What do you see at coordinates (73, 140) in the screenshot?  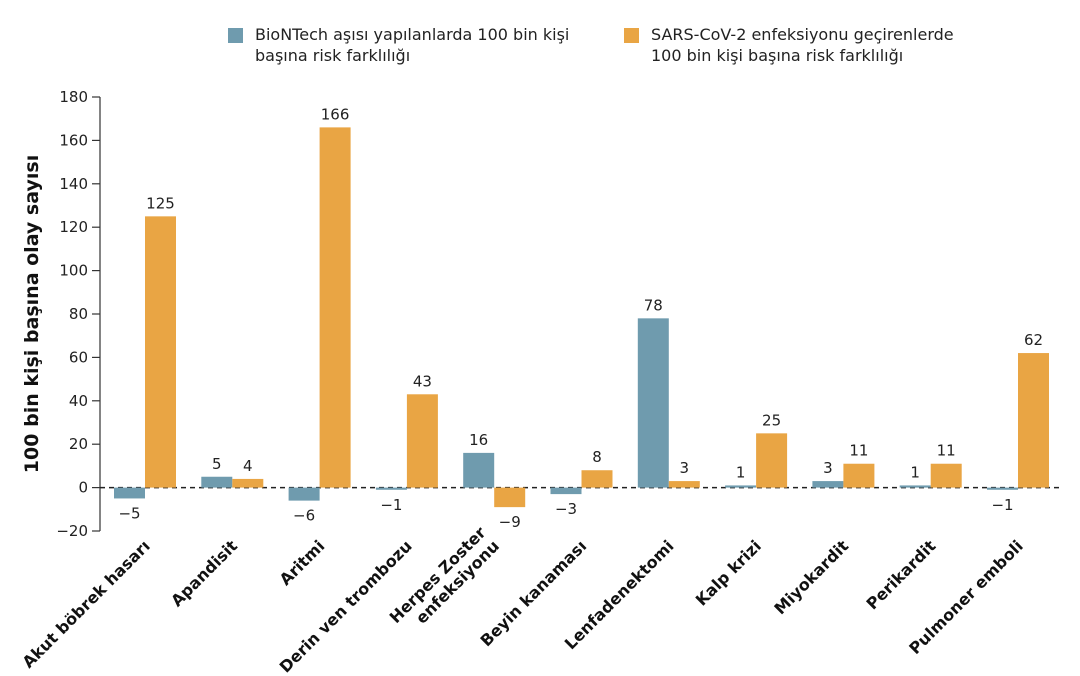 I see `y-tick-label: 160` at bounding box center [73, 140].